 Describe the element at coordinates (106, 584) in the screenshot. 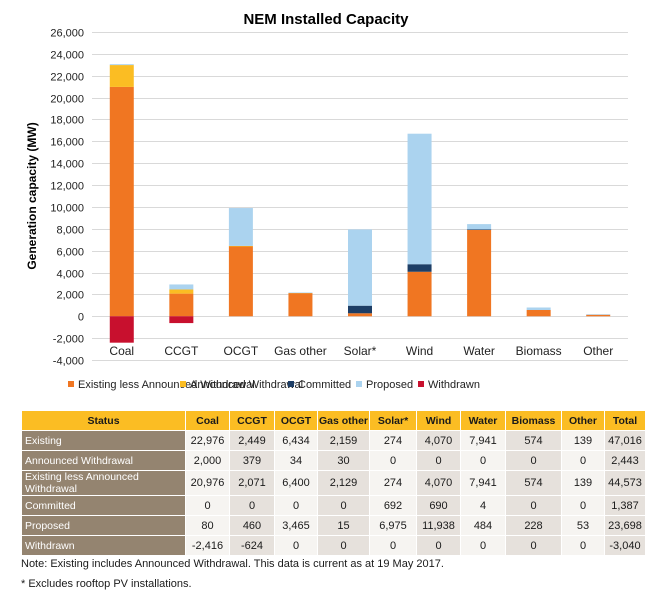

I see `footnote-text: * Excludes rooftop PV installations.` at that location.